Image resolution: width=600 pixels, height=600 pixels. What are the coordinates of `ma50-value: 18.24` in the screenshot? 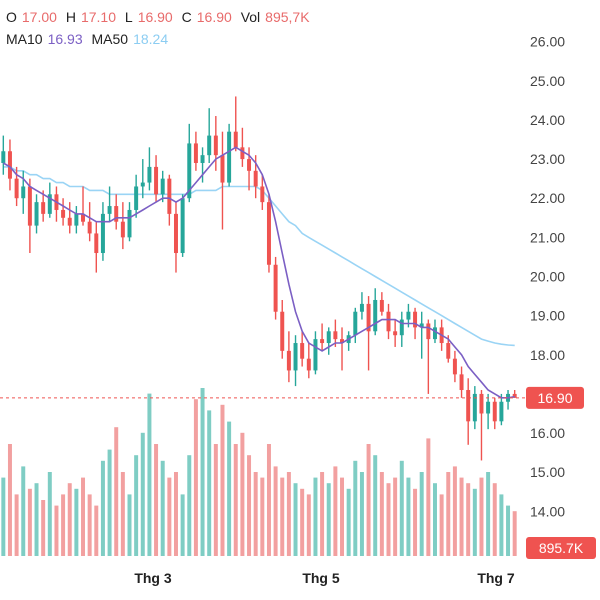 It's located at (151, 39).